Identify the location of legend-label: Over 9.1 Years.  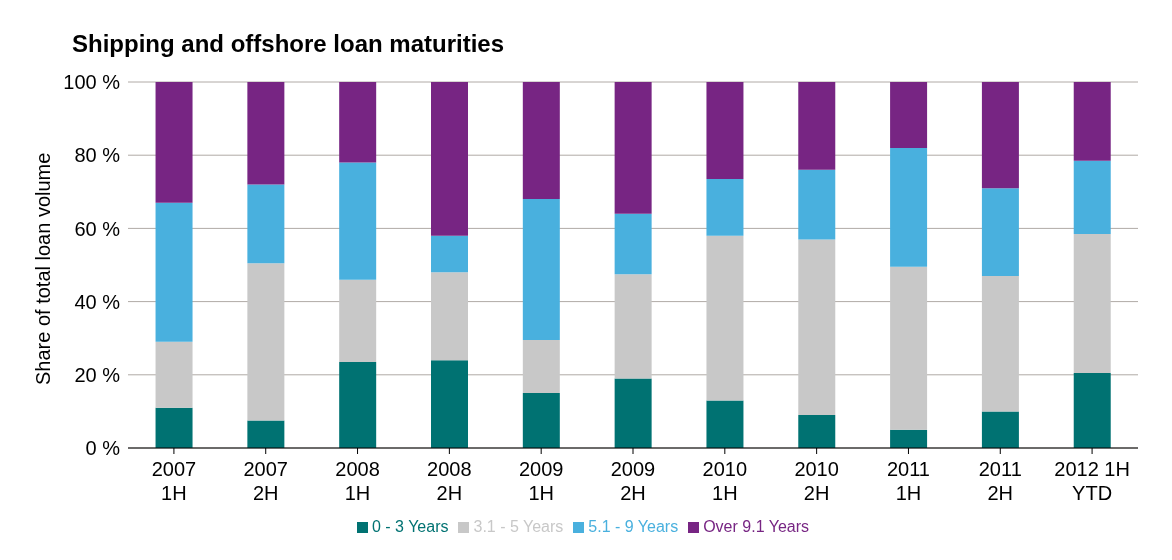
(756, 526).